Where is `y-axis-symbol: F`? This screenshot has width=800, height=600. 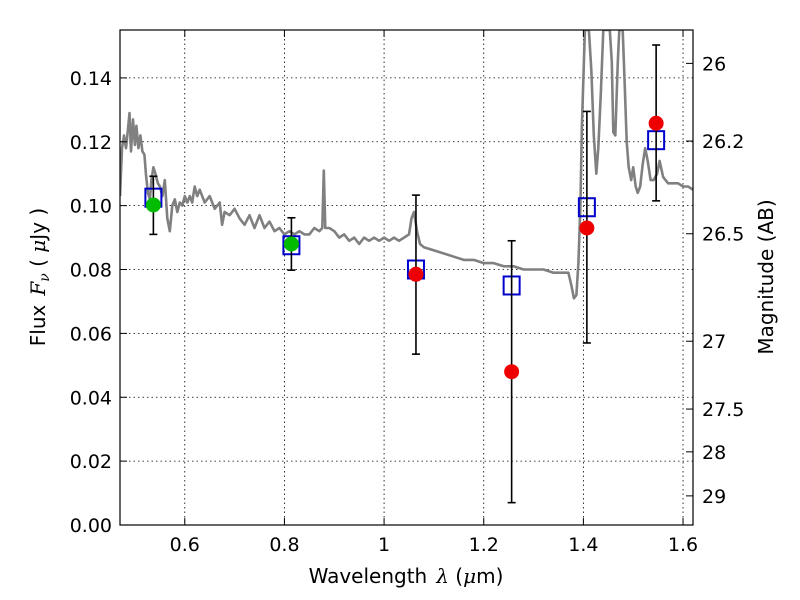 y-axis-symbol: F is located at coordinates (38, 289).